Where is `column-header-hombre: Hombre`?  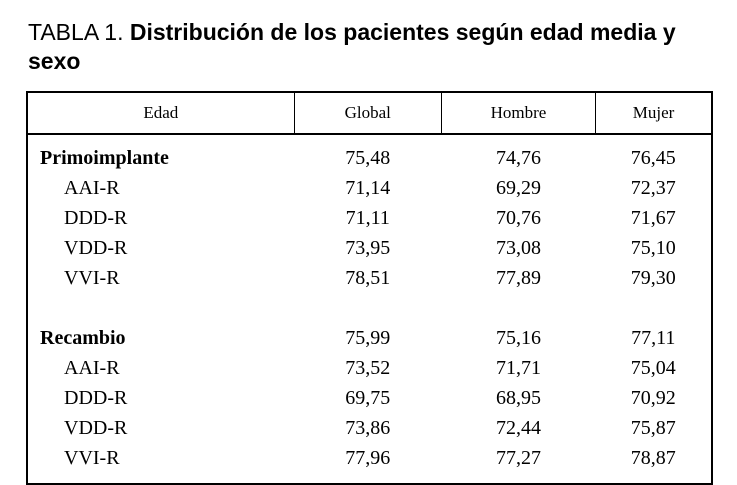
column-header-hombre: Hombre is located at coordinates (518, 113).